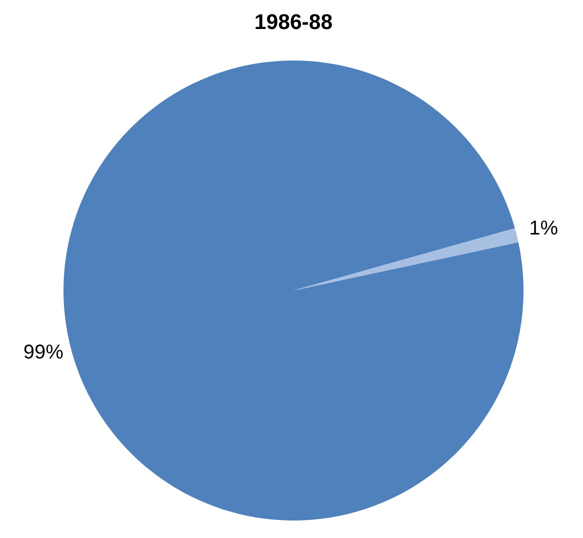 This screenshot has width=583, height=538. I want to click on data-label: 1%, so click(543, 229).